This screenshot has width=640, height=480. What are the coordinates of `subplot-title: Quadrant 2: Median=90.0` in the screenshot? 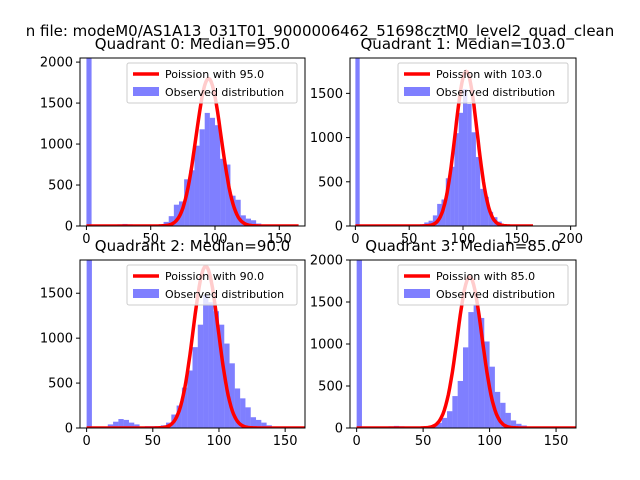 It's located at (192, 246).